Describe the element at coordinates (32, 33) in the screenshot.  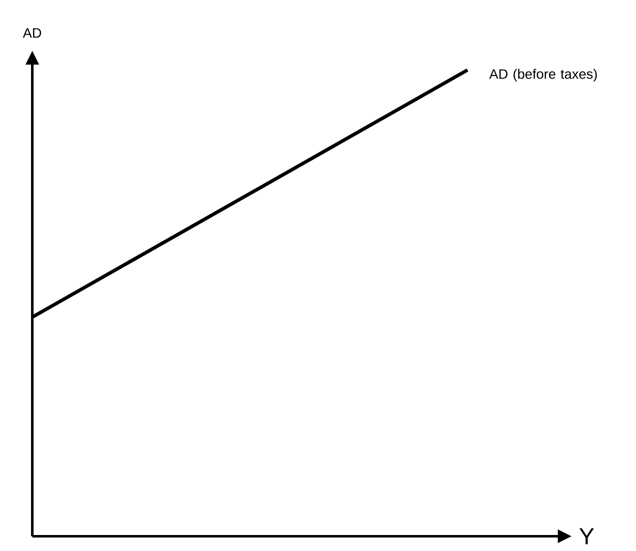
I see `y-axis-title: AD` at that location.